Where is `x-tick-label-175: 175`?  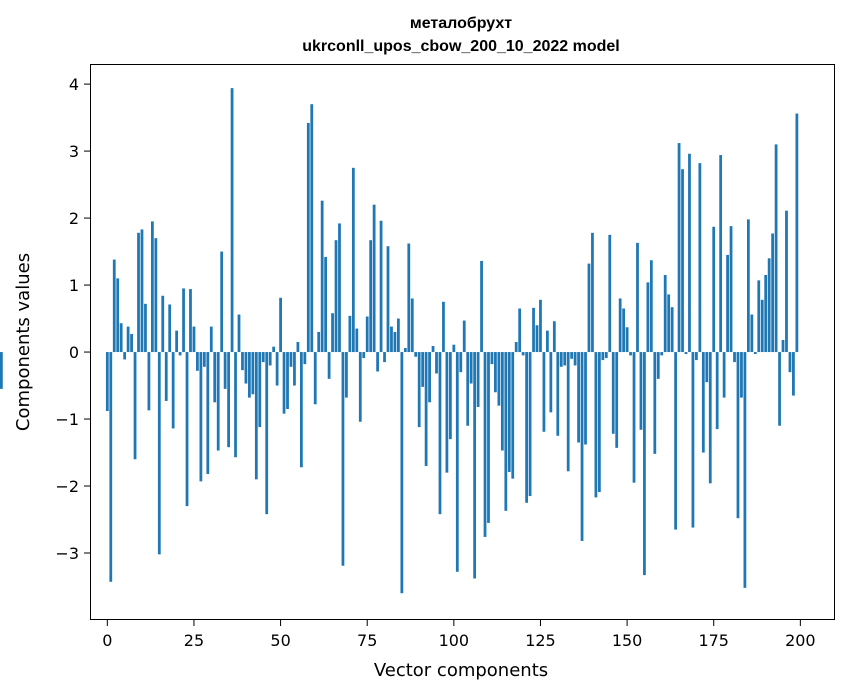 x-tick-label-175: 175 is located at coordinates (713, 640).